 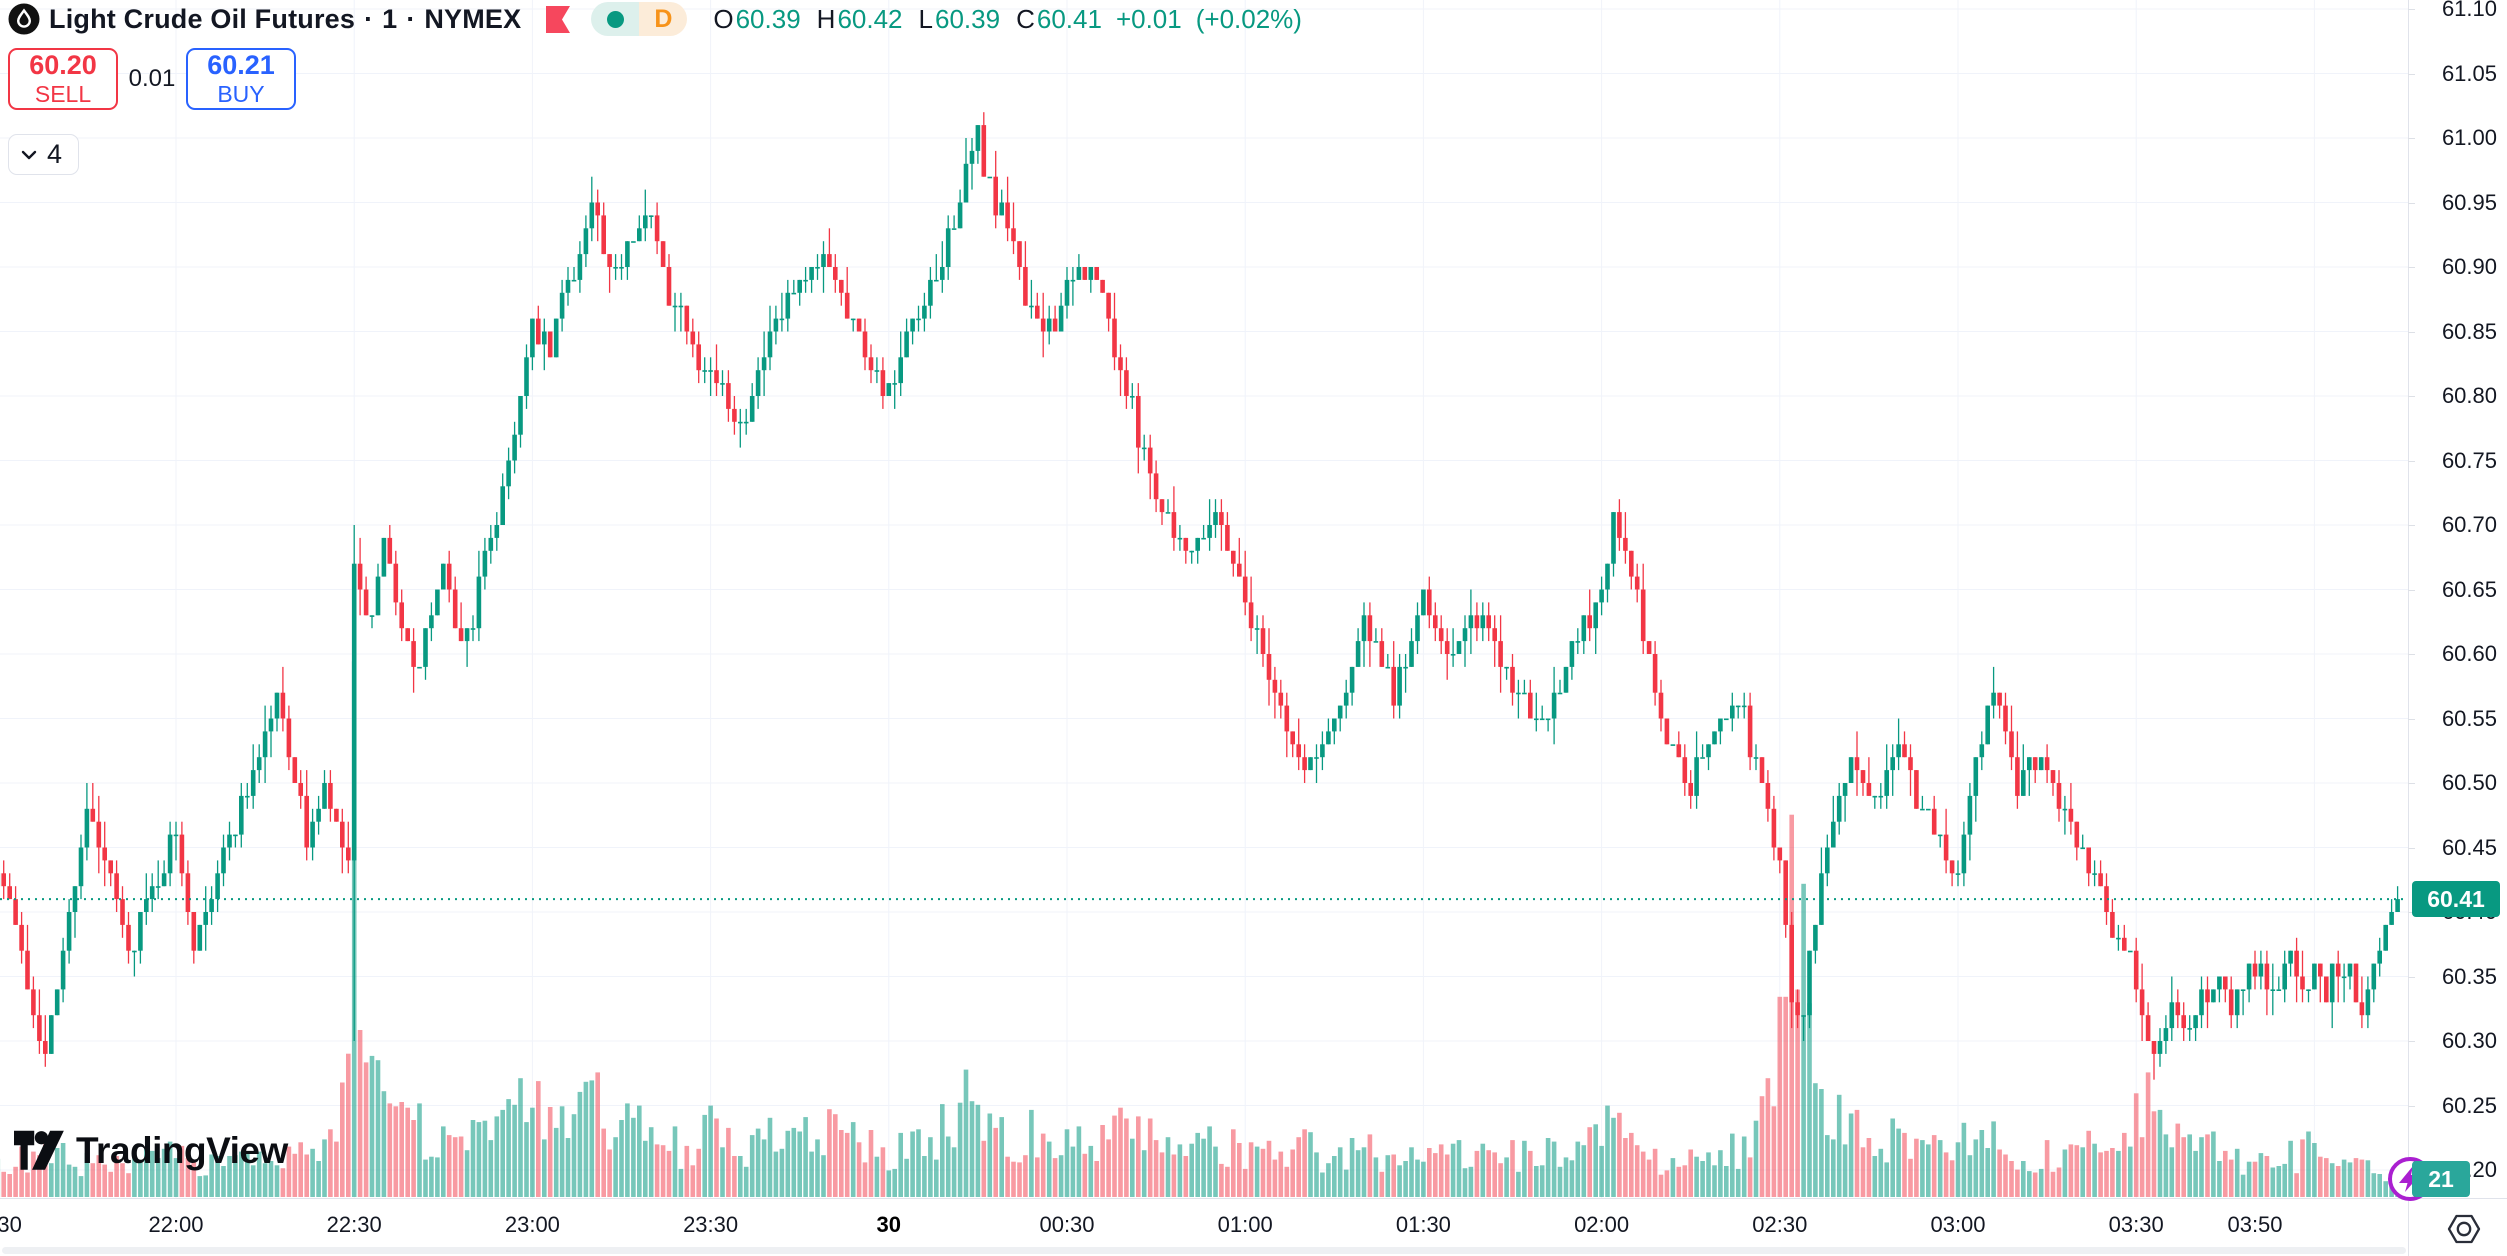 What do you see at coordinates (1025, 18) in the screenshot?
I see `close-label: C` at bounding box center [1025, 18].